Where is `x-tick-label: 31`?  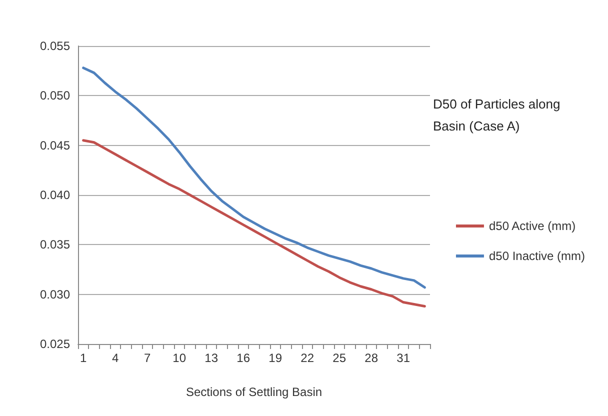 x-tick-label: 31 is located at coordinates (403, 358).